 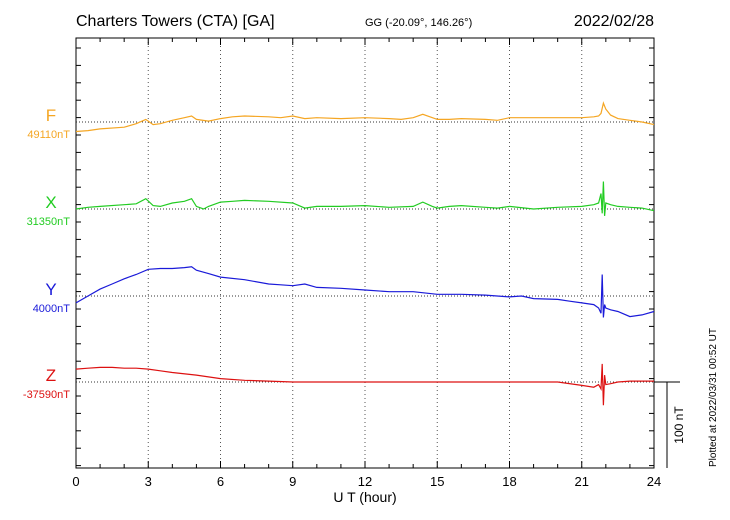 I want to click on x-tick-label: 0, so click(x=75, y=481).